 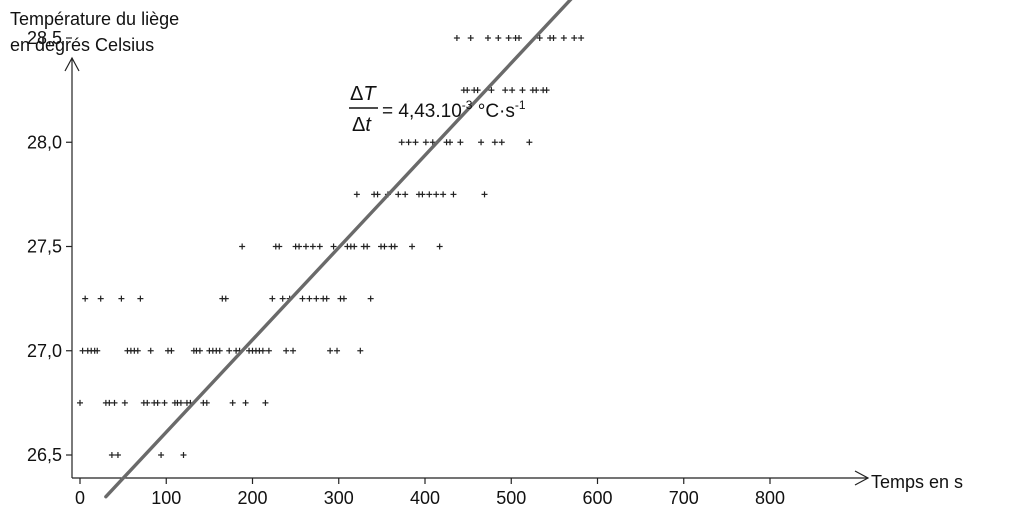 I want to click on slope-numerator: ΔT, so click(x=363, y=94).